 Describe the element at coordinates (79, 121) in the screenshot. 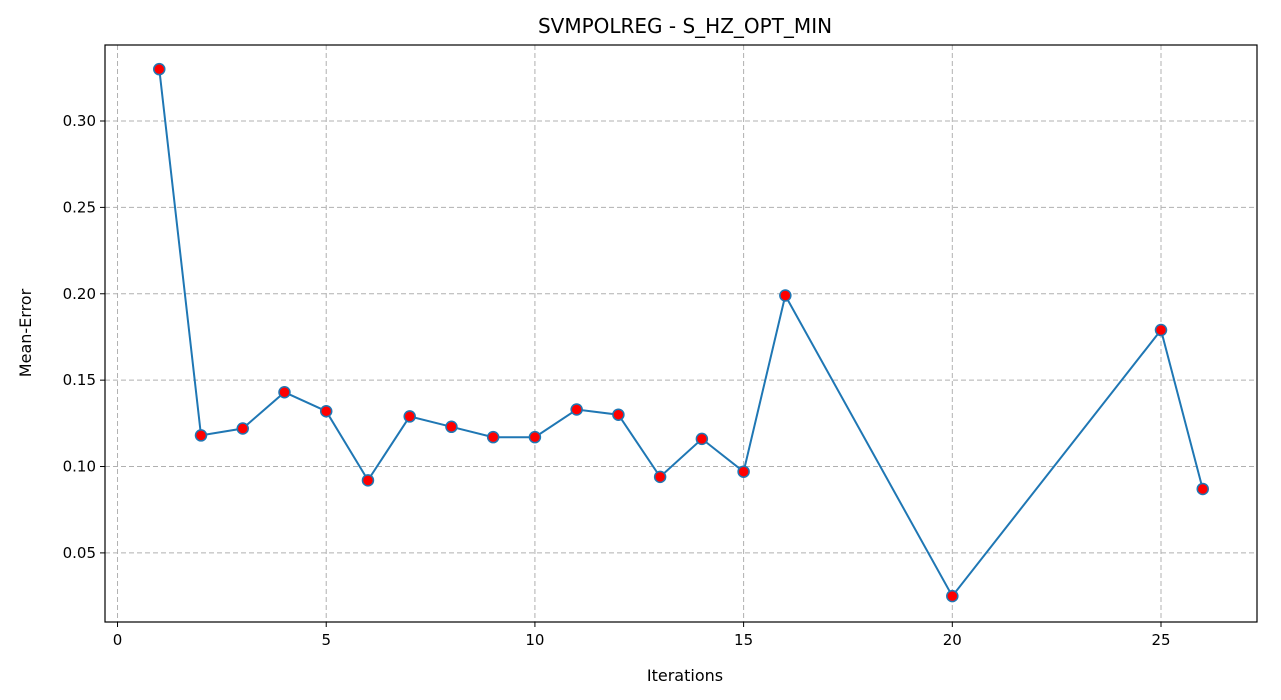

I see `y-tick-label: 0.30` at that location.